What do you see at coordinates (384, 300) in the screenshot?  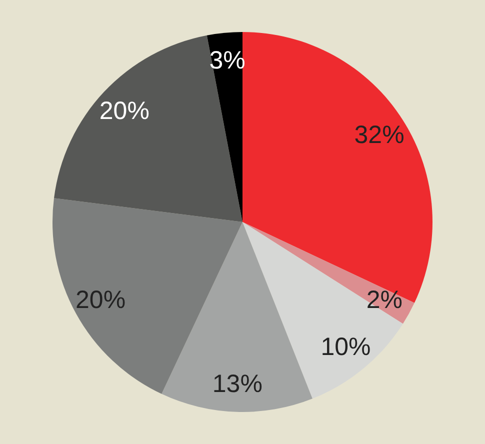 I see `data-label: 2%` at bounding box center [384, 300].